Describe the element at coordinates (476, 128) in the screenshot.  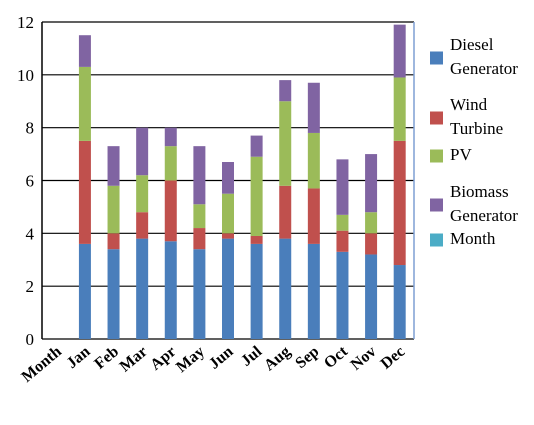
I see `legend-label-wind-turbine: Turbine` at that location.